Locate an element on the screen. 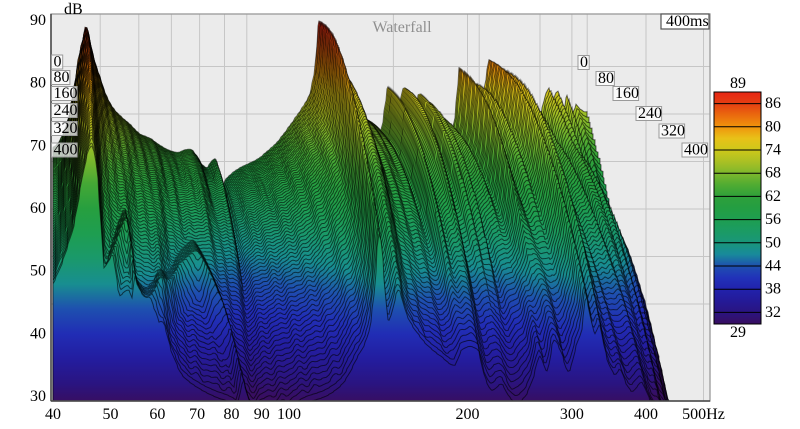  svg-text: 32 is located at coordinates (773, 312).